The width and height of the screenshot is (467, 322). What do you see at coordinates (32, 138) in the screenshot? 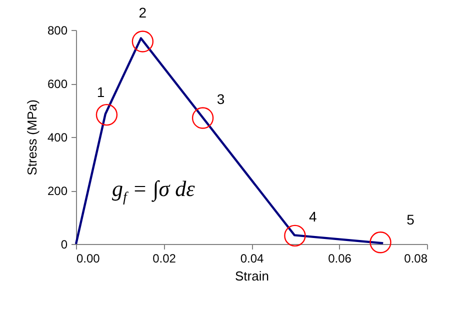
I see `y-axis-title: Stress (MPa)` at bounding box center [32, 138].